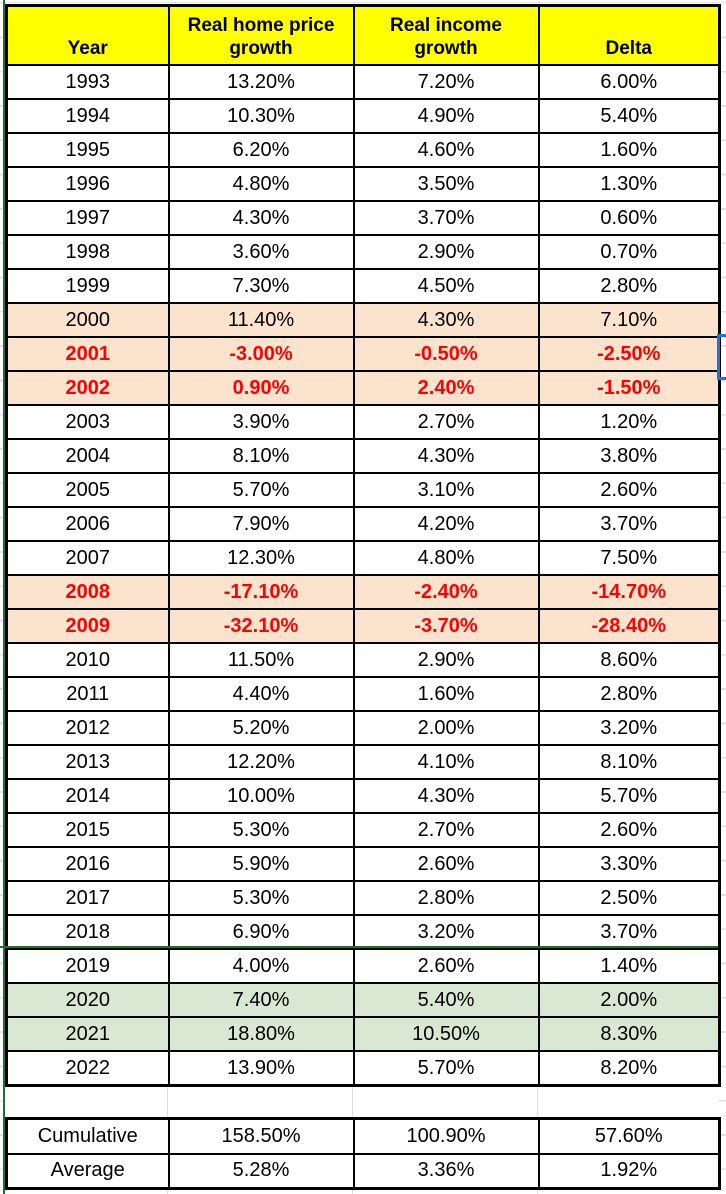  Describe the element at coordinates (87, 354) in the screenshot. I see `cell-year: 2001` at that location.